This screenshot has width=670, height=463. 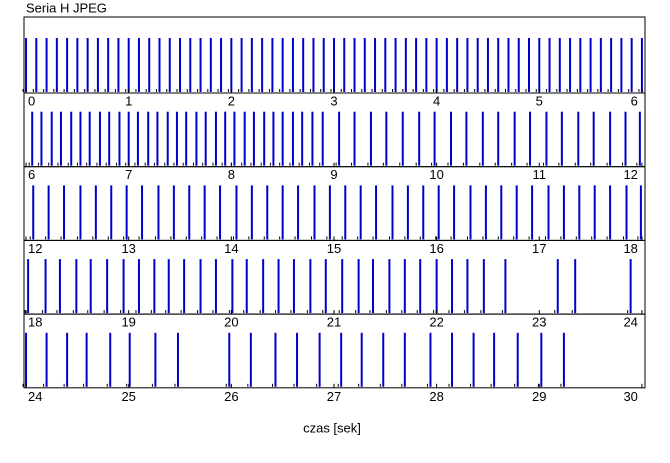 What do you see at coordinates (231, 396) in the screenshot?
I see `x-tick-label: 26` at bounding box center [231, 396].